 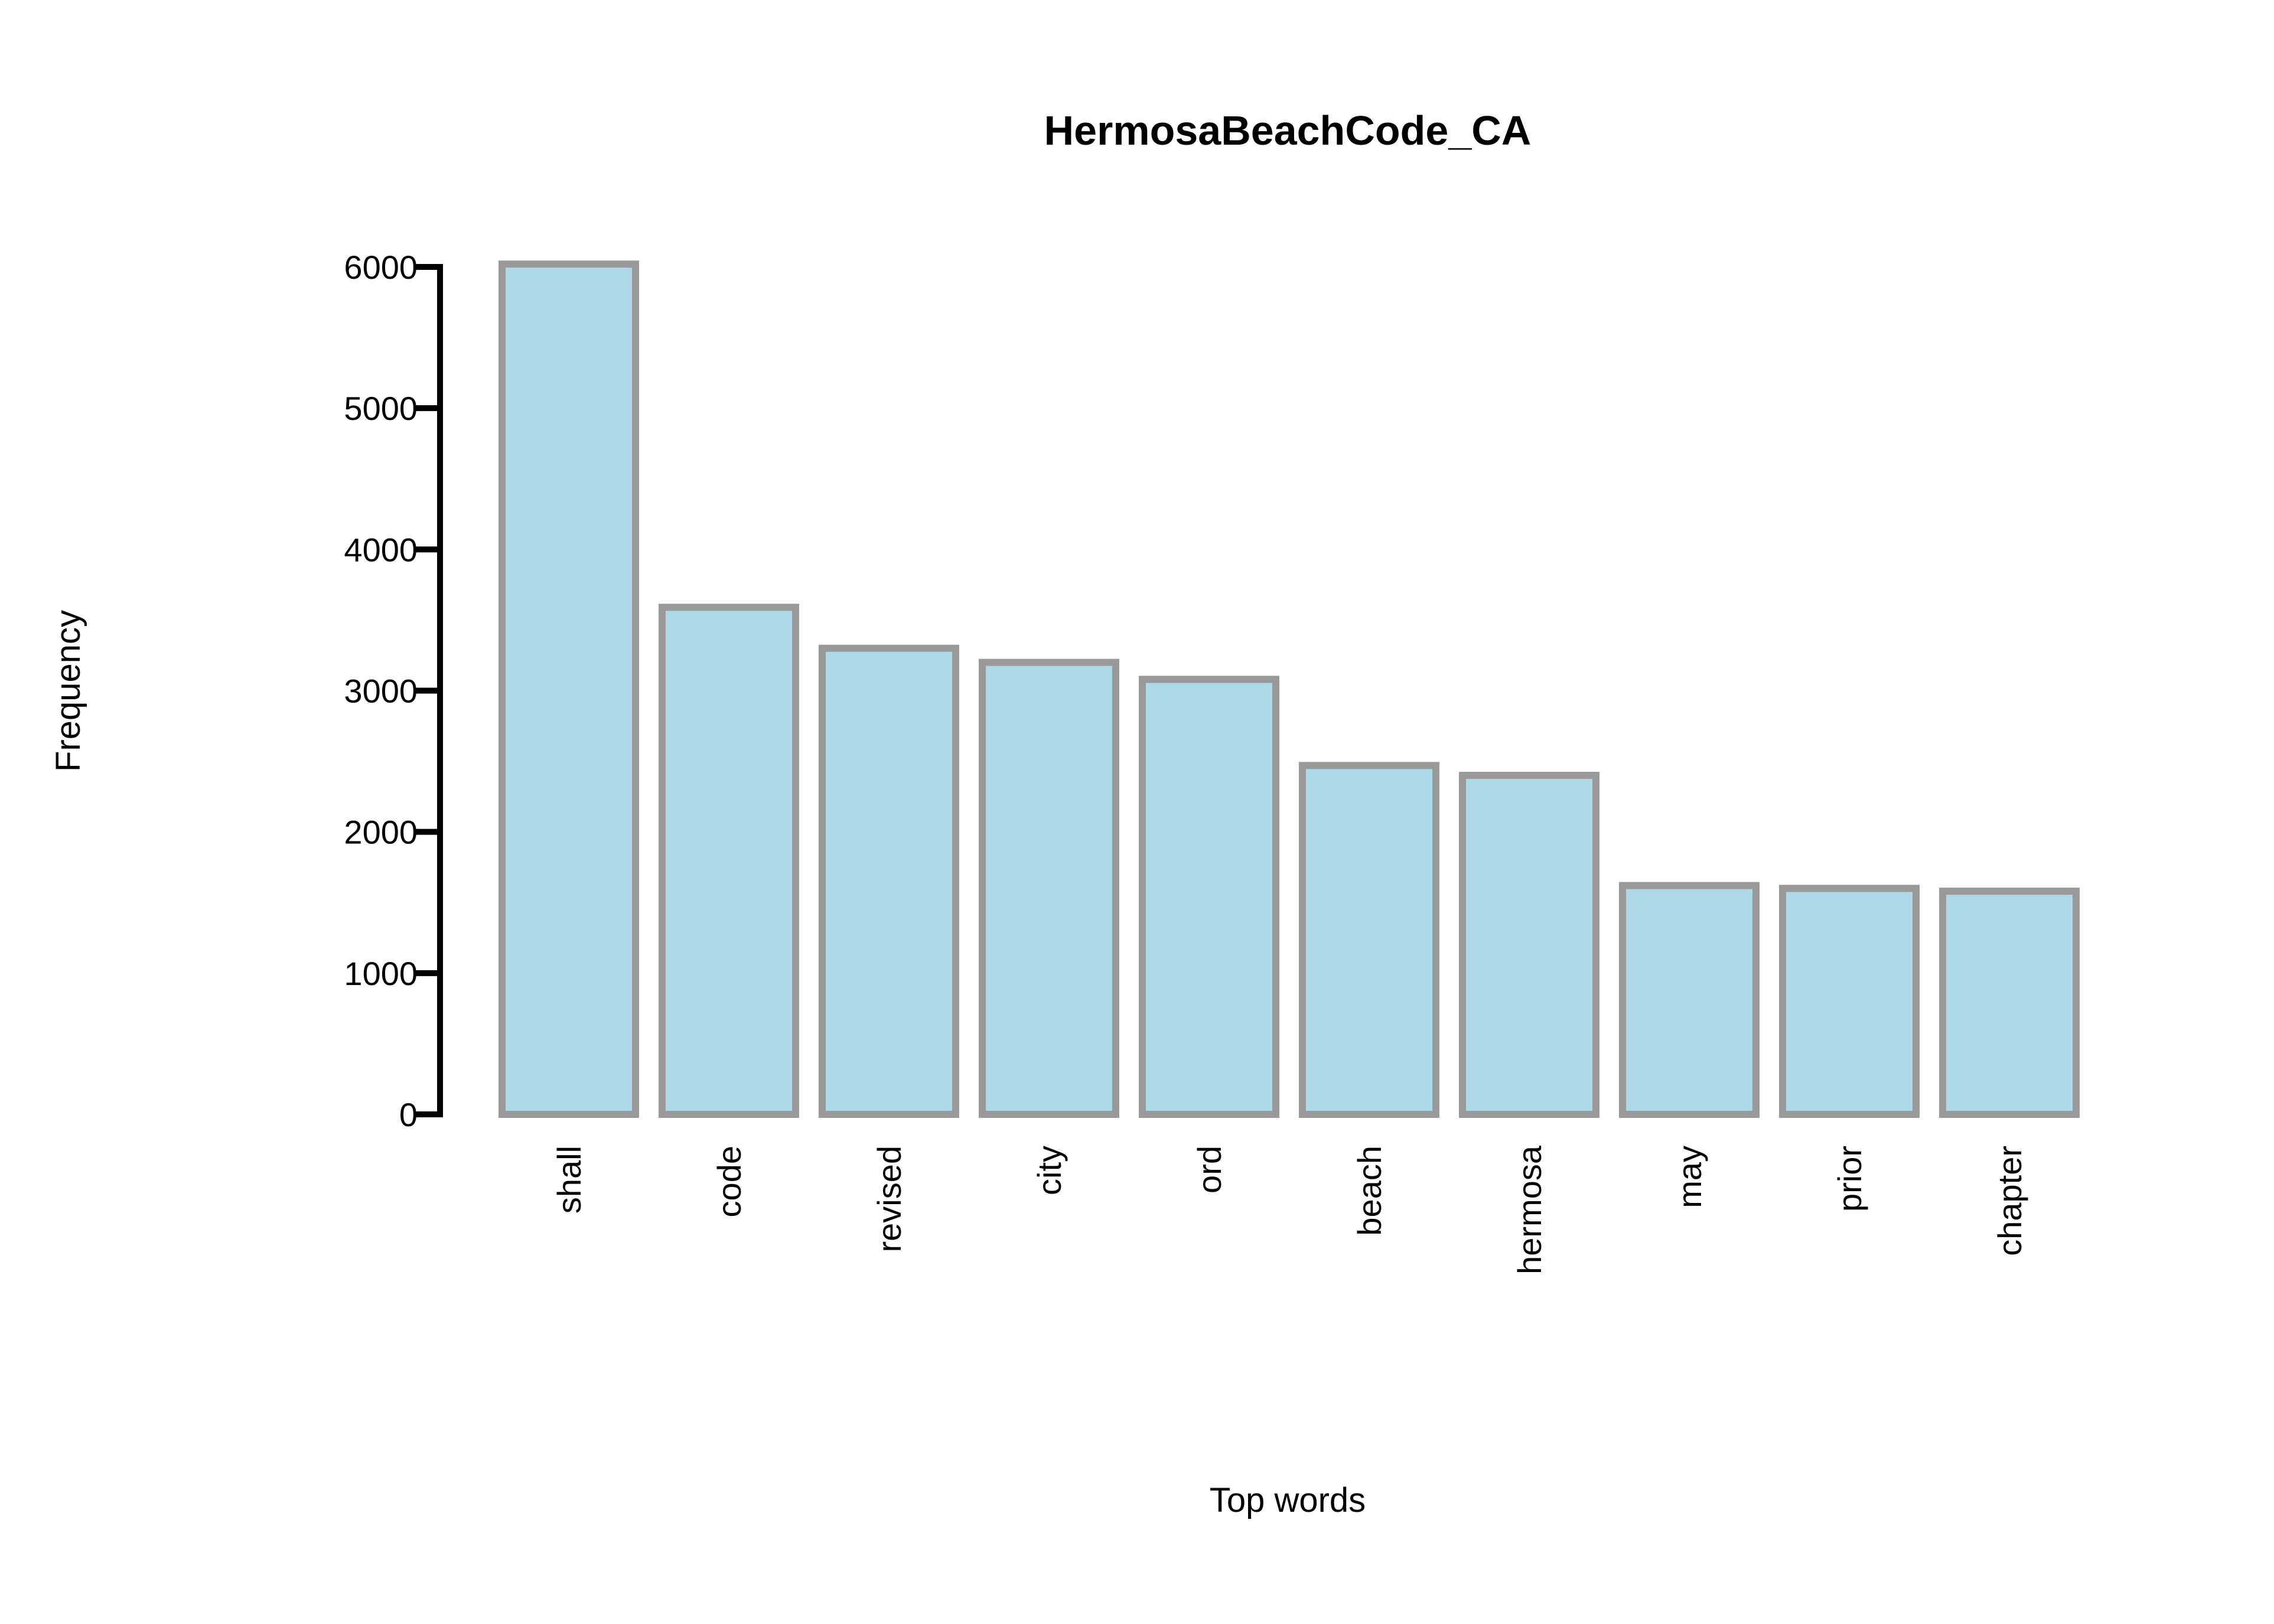 I want to click on bar-shall, so click(x=569, y=689).